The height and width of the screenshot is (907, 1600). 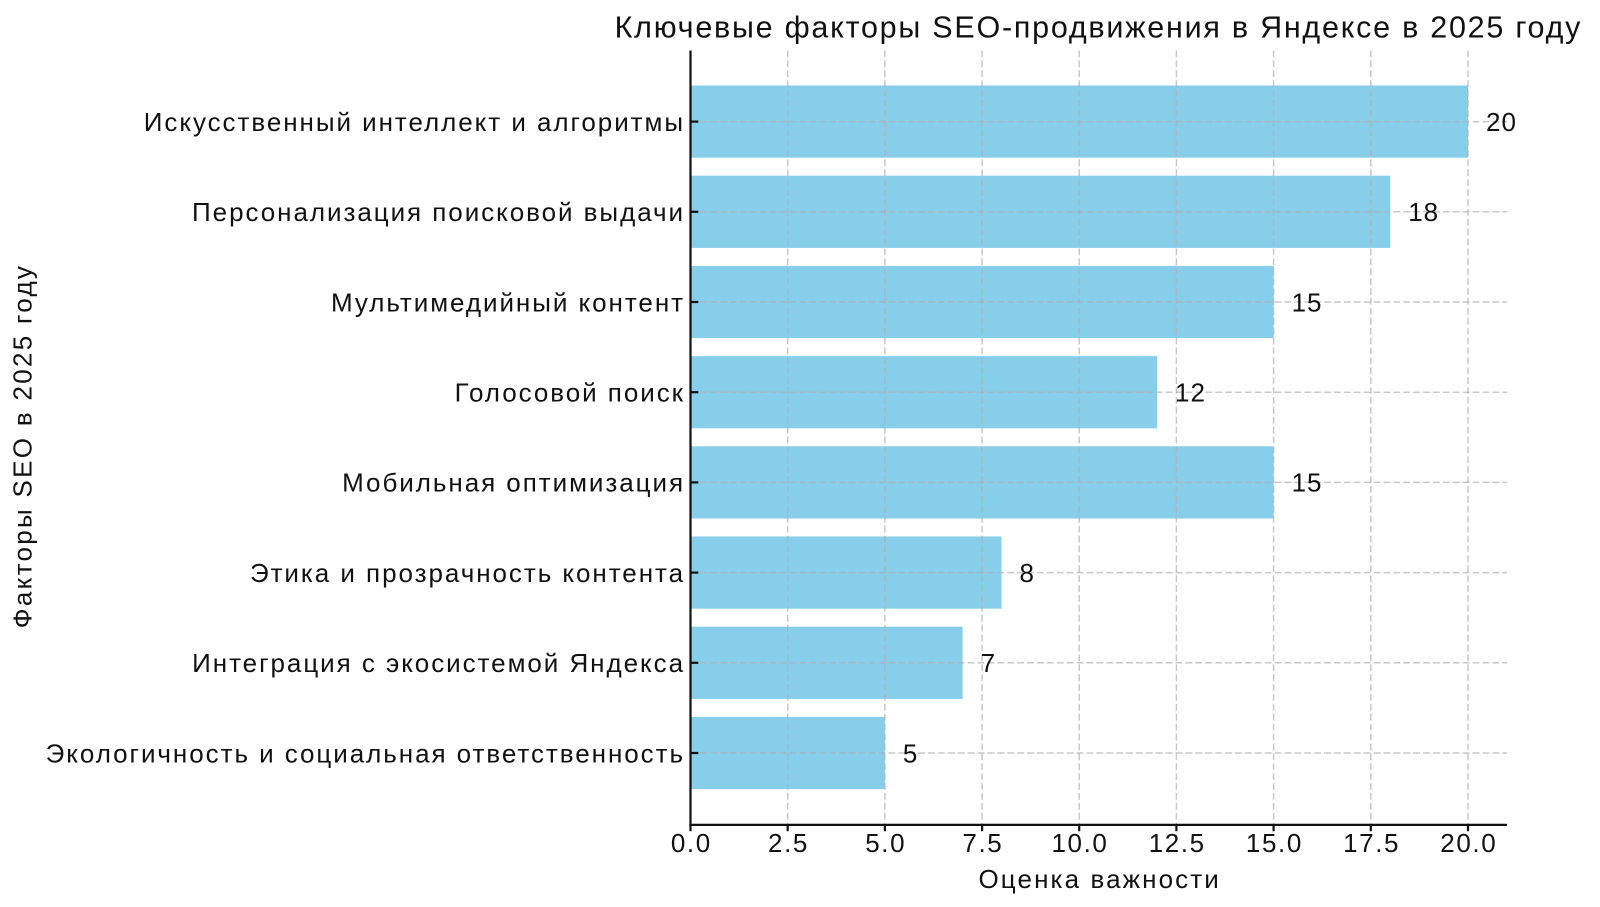 What do you see at coordinates (988, 663) in the screenshot?
I see `svg-text: 7` at bounding box center [988, 663].